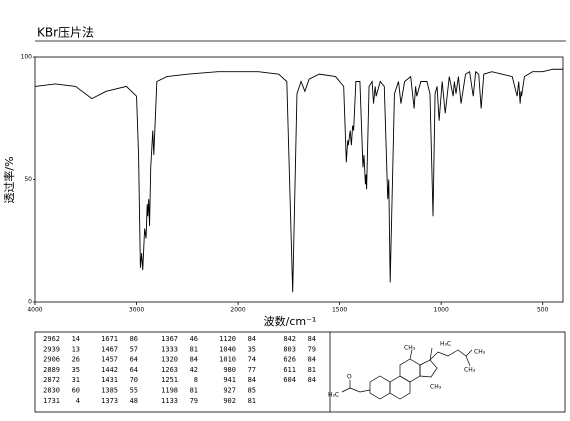 The width and height of the screenshot is (570, 421). Describe the element at coordinates (289, 360) in the screenshot. I see `peak-wavenumber: 626` at that location.